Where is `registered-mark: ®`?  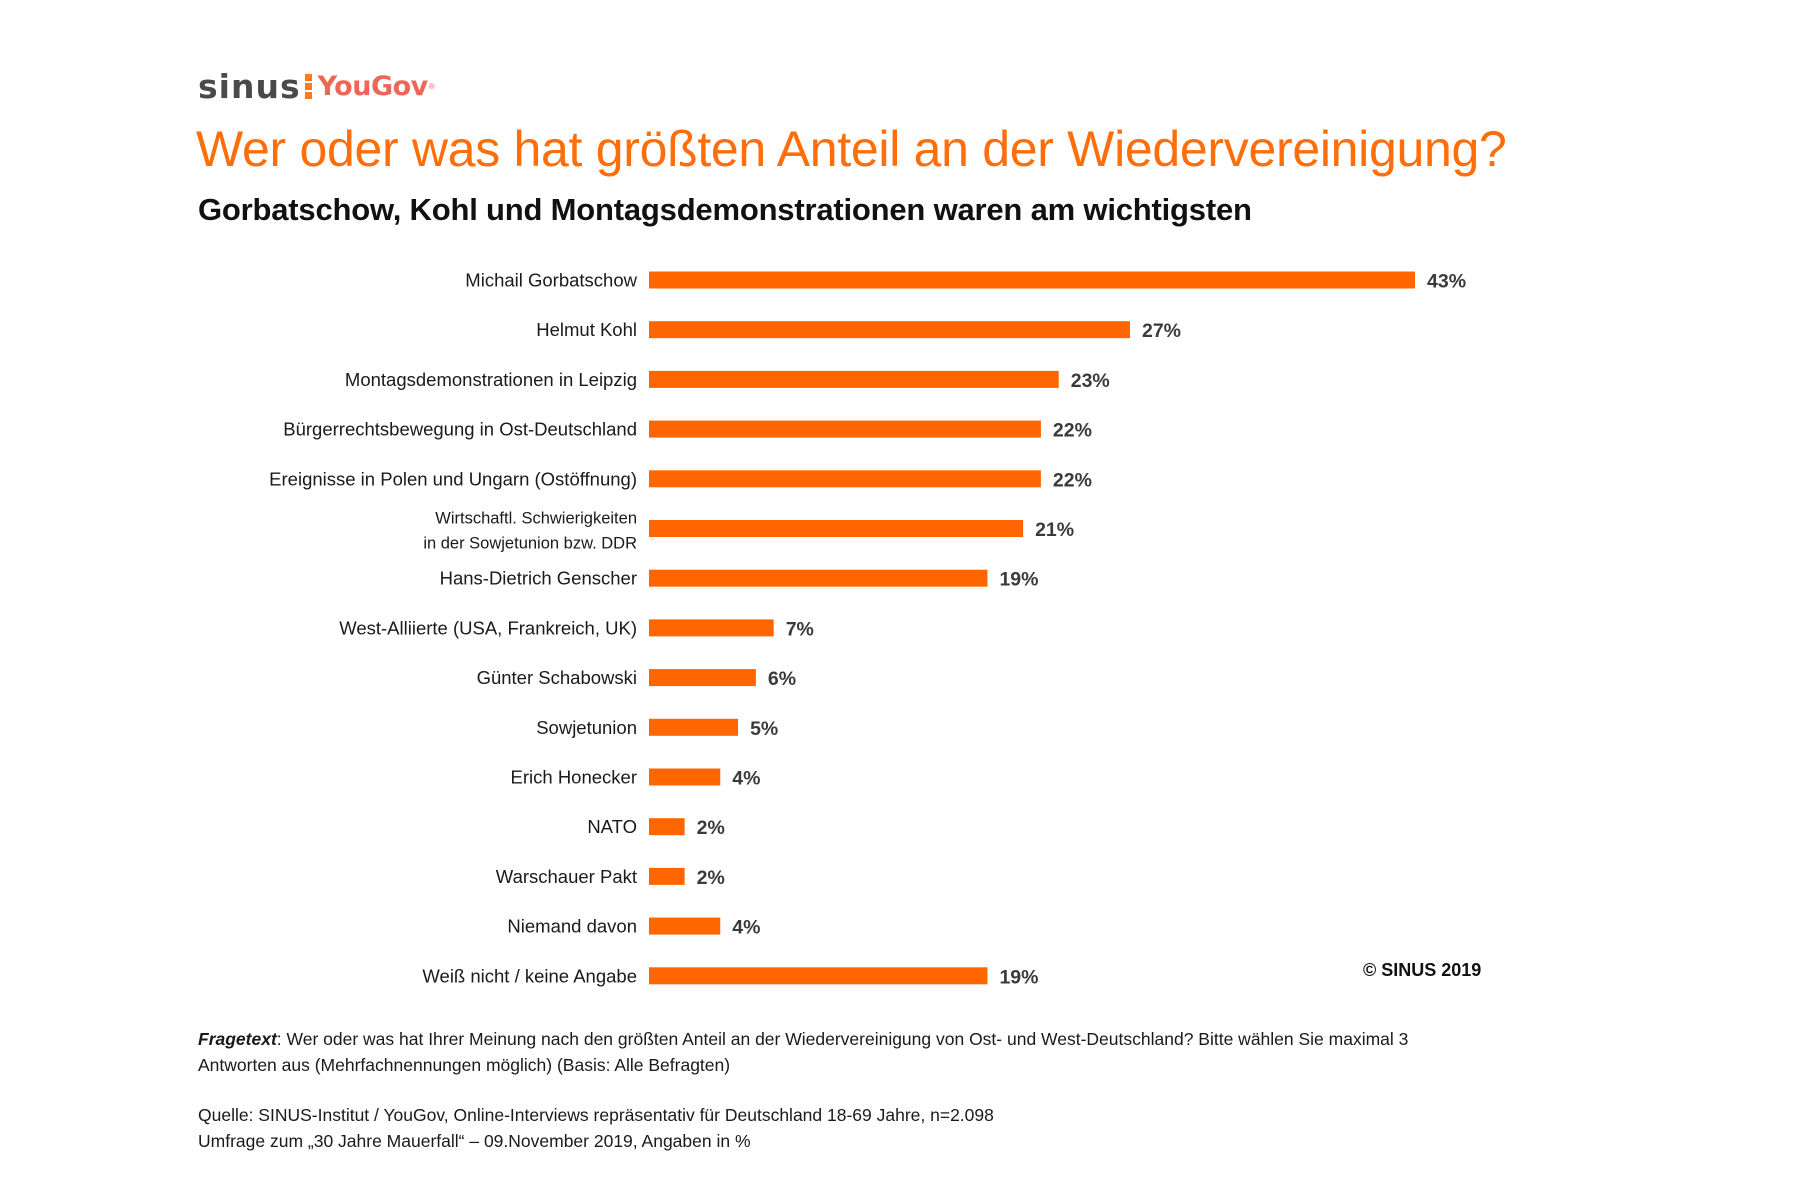 registered-mark: ® is located at coordinates (431, 86).